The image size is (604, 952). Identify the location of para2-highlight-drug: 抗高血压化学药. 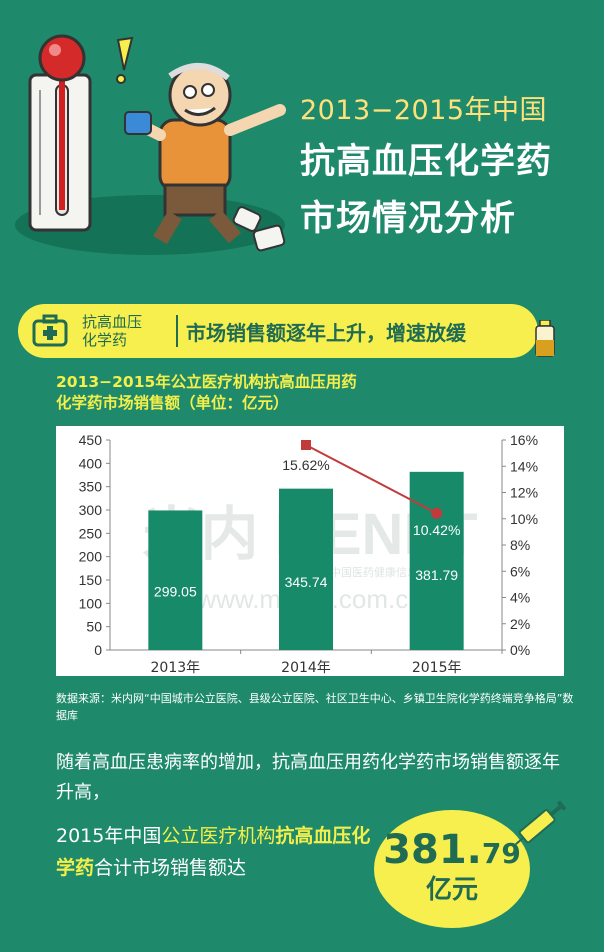
(213, 852).